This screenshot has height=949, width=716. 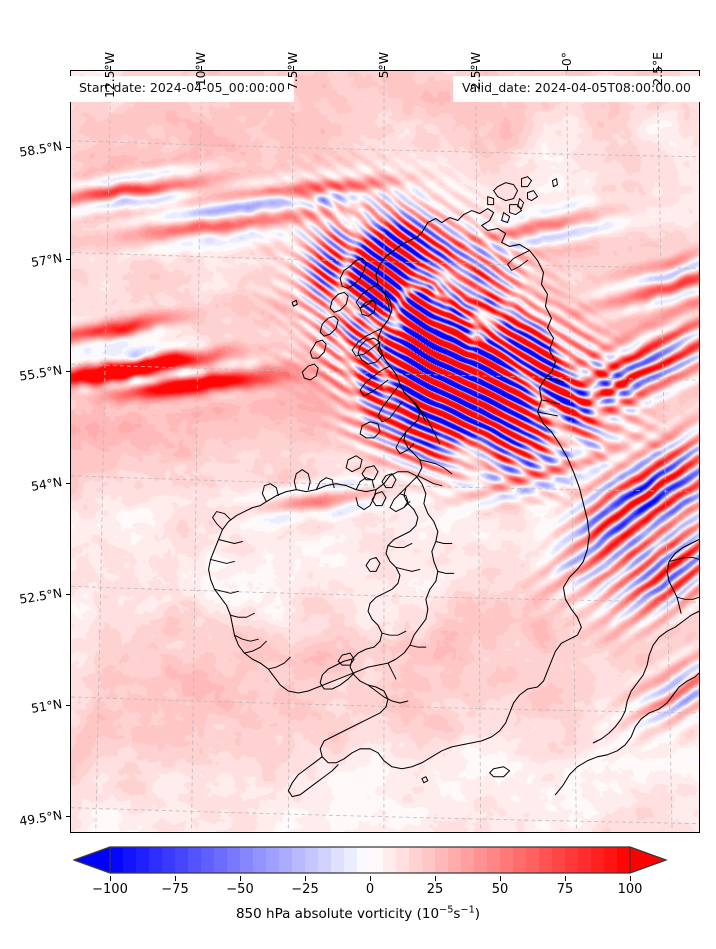 I want to click on lat-tick-label-3: 54°N, so click(x=46, y=484).